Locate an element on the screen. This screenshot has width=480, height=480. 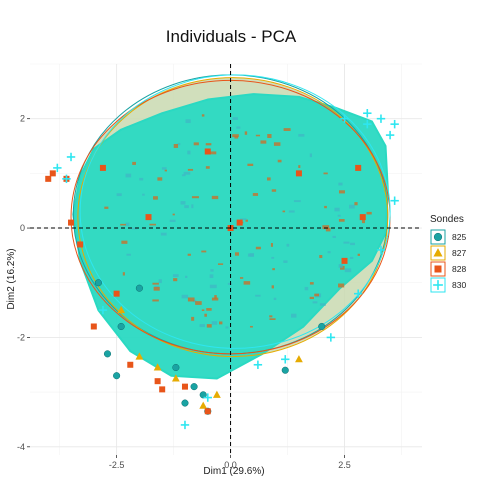
y-axis-label: Dim2 (16.2%) is located at coordinates (11, 278).